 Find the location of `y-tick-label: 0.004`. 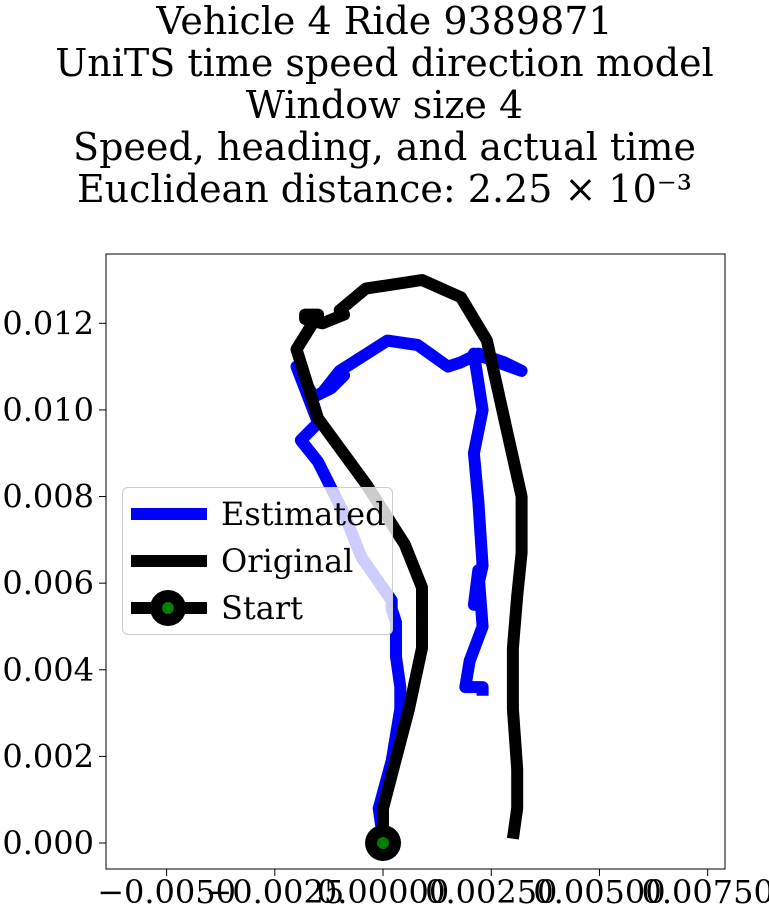

y-tick-label: 0.004 is located at coordinates (48, 670).